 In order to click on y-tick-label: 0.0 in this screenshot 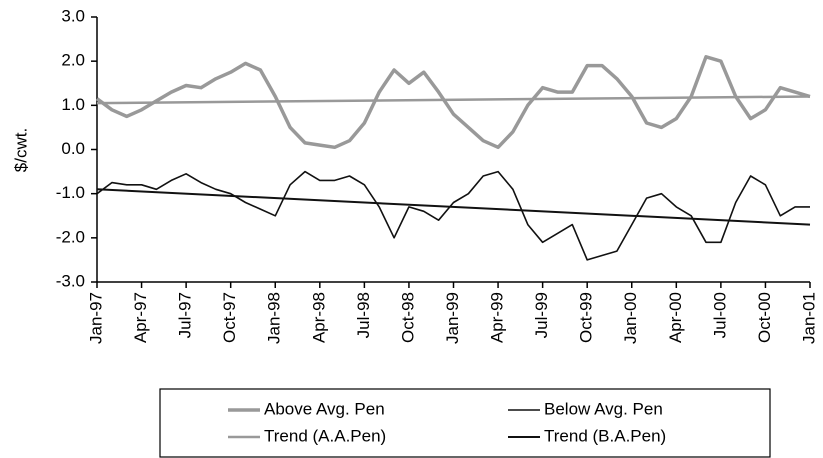, I will do `click(73, 148)`.